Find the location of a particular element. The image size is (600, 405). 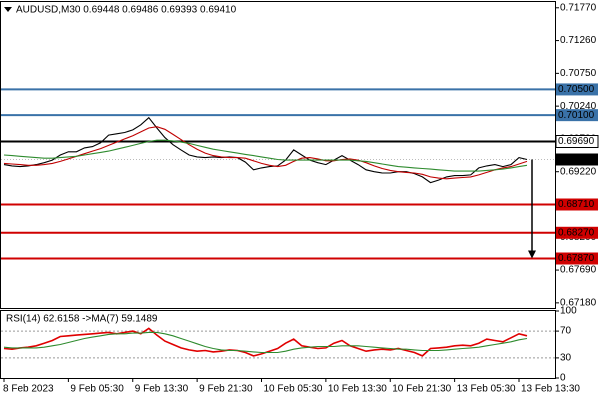

y-tick-label: 0.71260 is located at coordinates (578, 40).